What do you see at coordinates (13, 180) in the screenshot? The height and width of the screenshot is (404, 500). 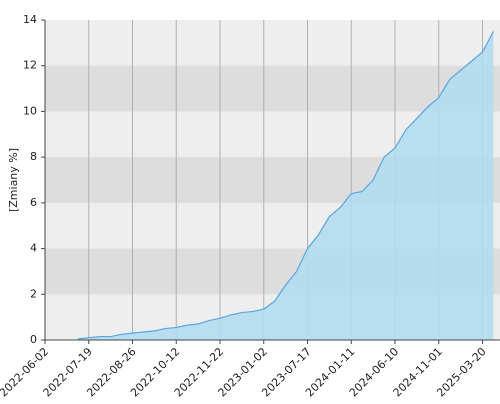 I see `y-axis-label: [Zmiany %]` at bounding box center [13, 180].